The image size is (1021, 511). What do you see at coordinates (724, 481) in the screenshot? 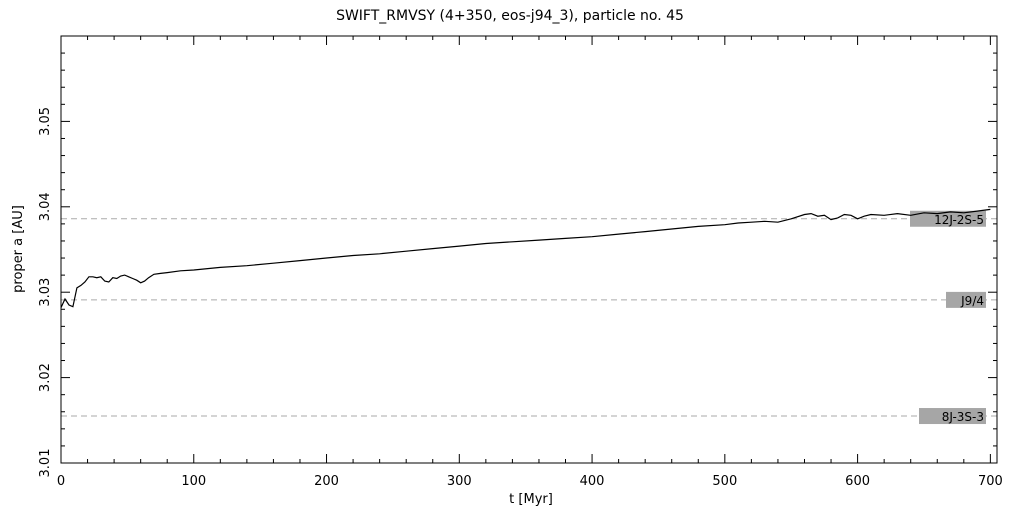
I see `x-tick-label: 500` at bounding box center [724, 481].